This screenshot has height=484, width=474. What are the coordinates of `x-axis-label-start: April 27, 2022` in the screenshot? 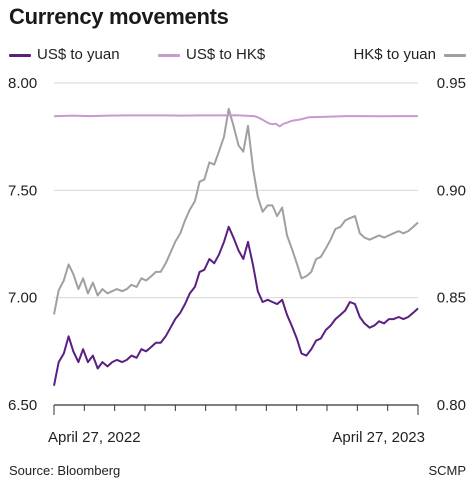 It's located at (94, 437).